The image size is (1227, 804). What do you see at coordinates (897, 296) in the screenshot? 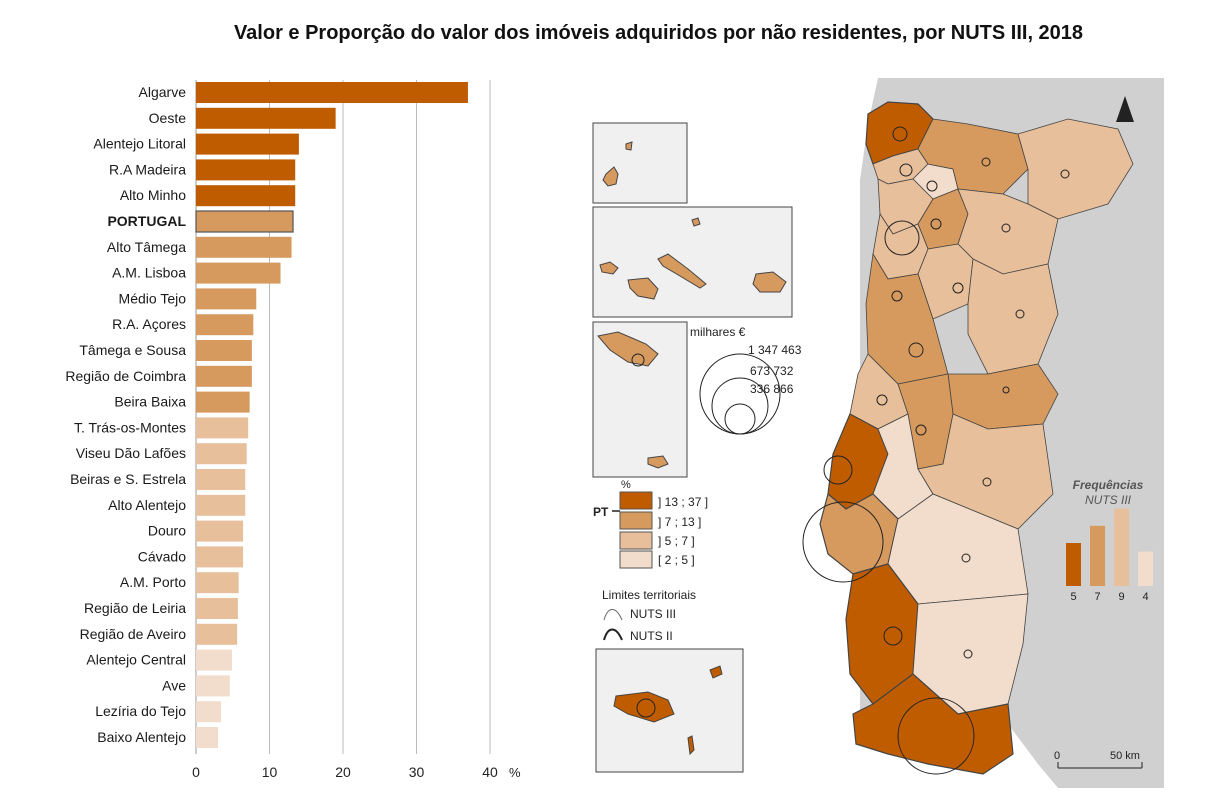
I see `circle-aveiro` at bounding box center [897, 296].